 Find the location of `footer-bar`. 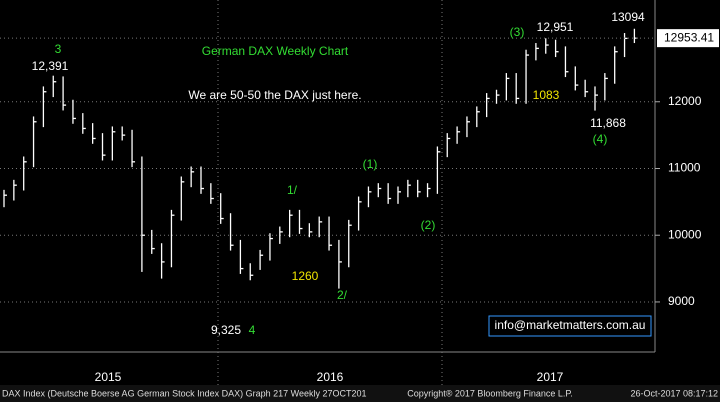

footer-bar is located at coordinates (360, 393).